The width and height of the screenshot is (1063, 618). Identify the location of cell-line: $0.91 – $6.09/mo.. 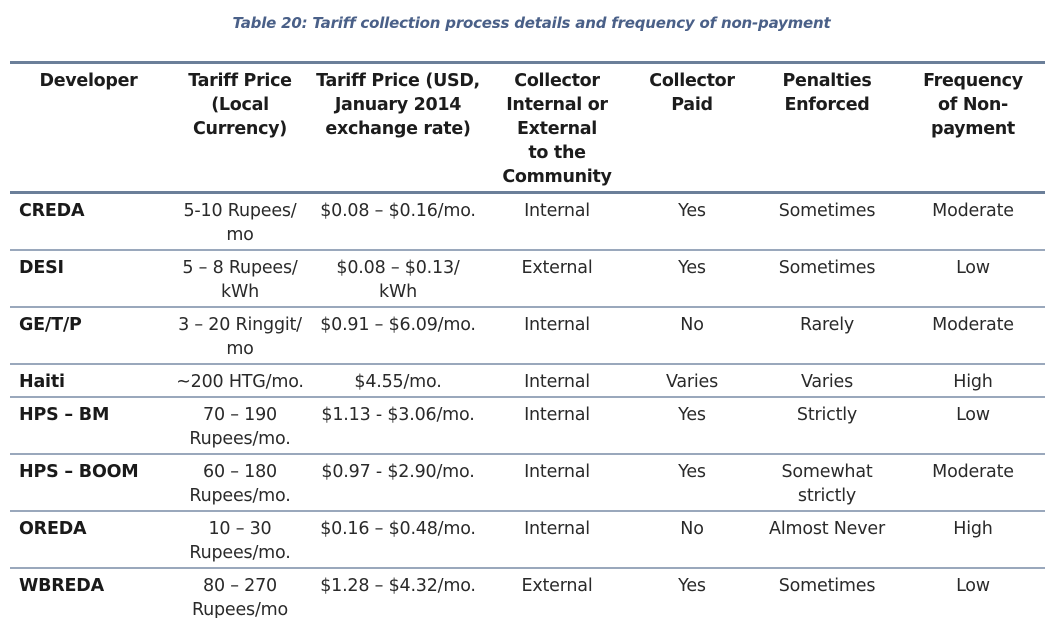
(398, 325).